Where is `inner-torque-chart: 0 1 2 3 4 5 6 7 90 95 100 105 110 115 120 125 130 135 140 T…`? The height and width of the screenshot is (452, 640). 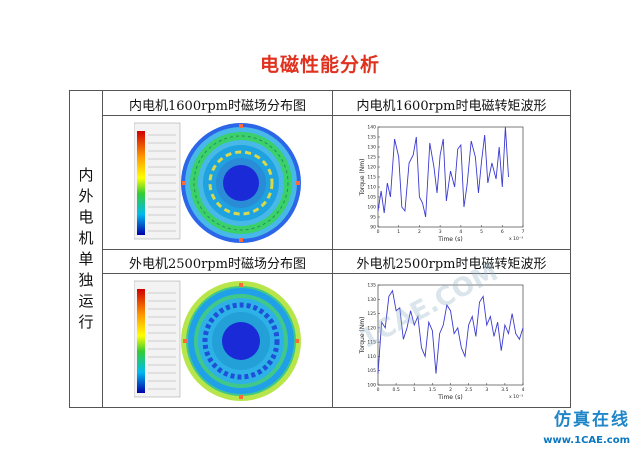
inner-torque-chart: 0 1 2 3 4 5 6 7 90 95 100 105 110 115 120 125 130 135 140 T… is located at coordinates (438, 185).